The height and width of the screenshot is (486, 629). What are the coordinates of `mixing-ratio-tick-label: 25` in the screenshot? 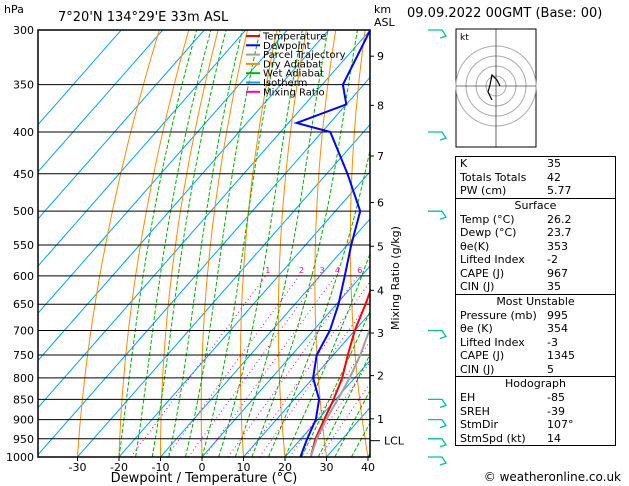 It's located at (446, 270).